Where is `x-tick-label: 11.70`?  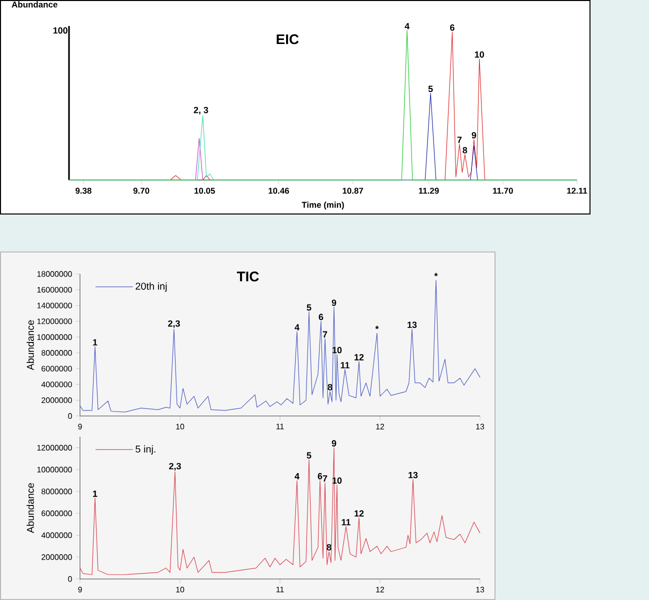 x-tick-label: 11.70 is located at coordinates (503, 191).